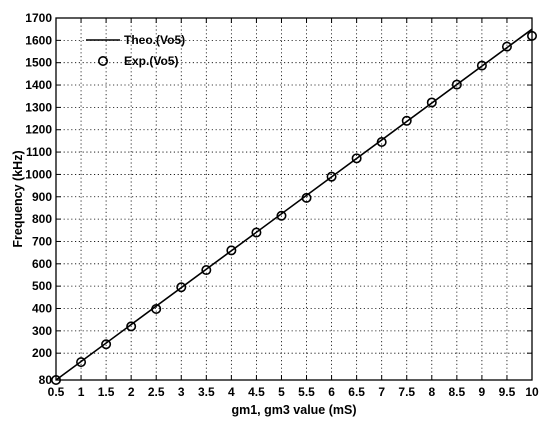  I want to click on x-tick-label: 5.5, so click(306, 392).